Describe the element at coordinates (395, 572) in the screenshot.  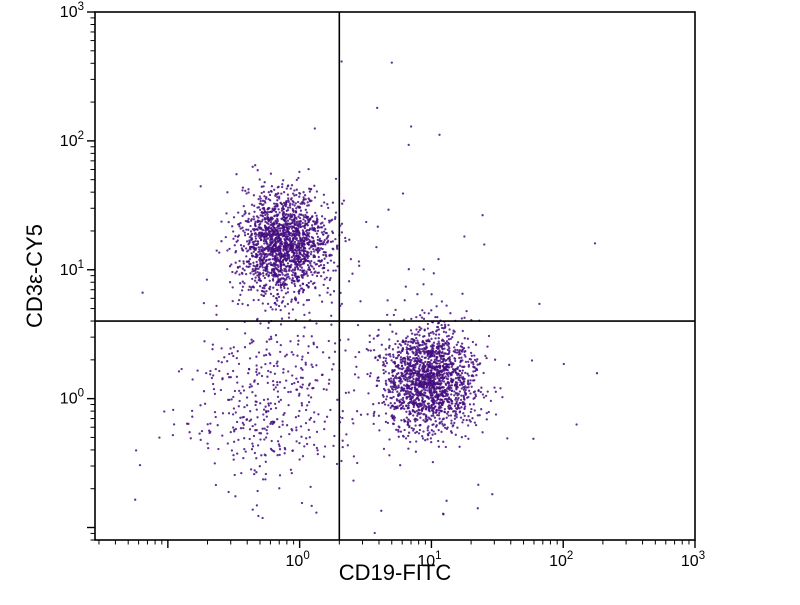
I see `x-axis-label: CD19-FITC` at that location.